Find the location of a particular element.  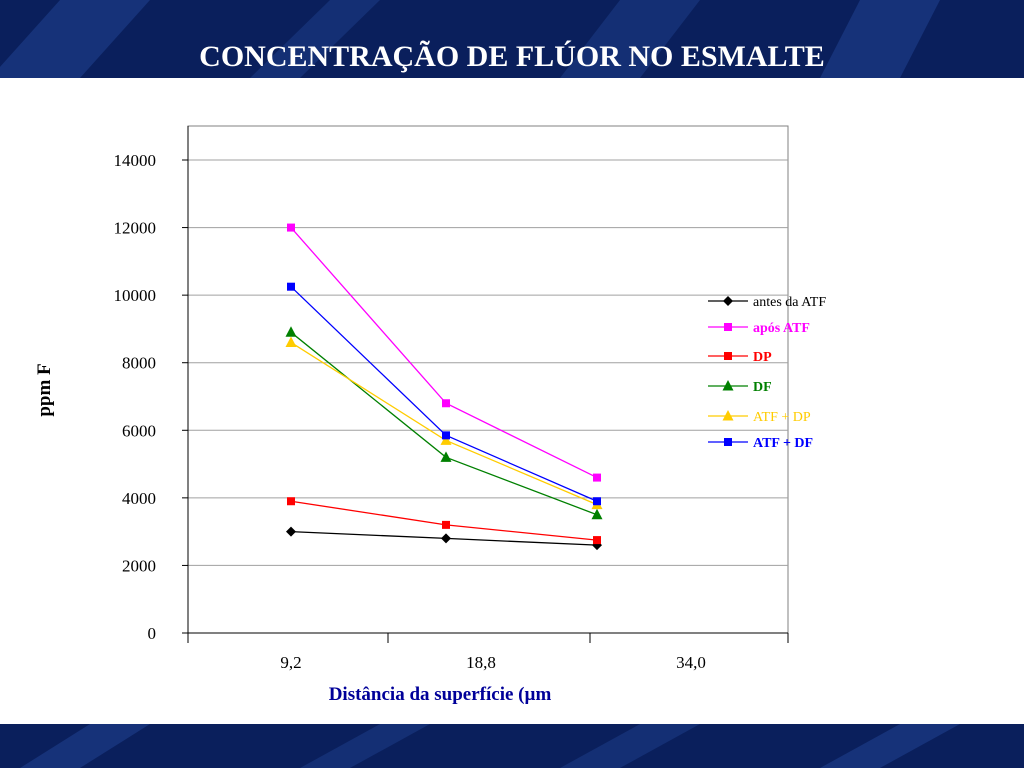

legend-label: DF is located at coordinates (762, 387).